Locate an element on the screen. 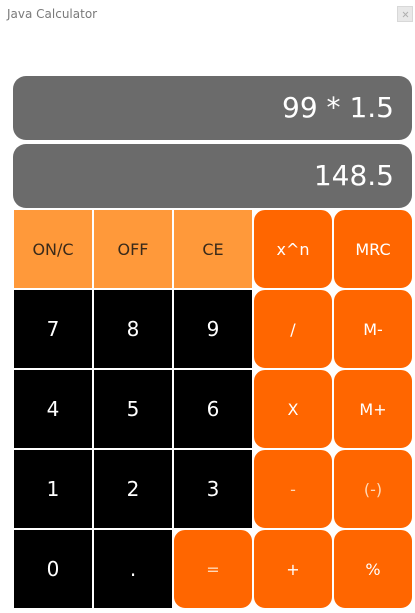 Image resolution: width=415 pixels, height=613 pixels. digit-5-button: 5 is located at coordinates (133, 409).